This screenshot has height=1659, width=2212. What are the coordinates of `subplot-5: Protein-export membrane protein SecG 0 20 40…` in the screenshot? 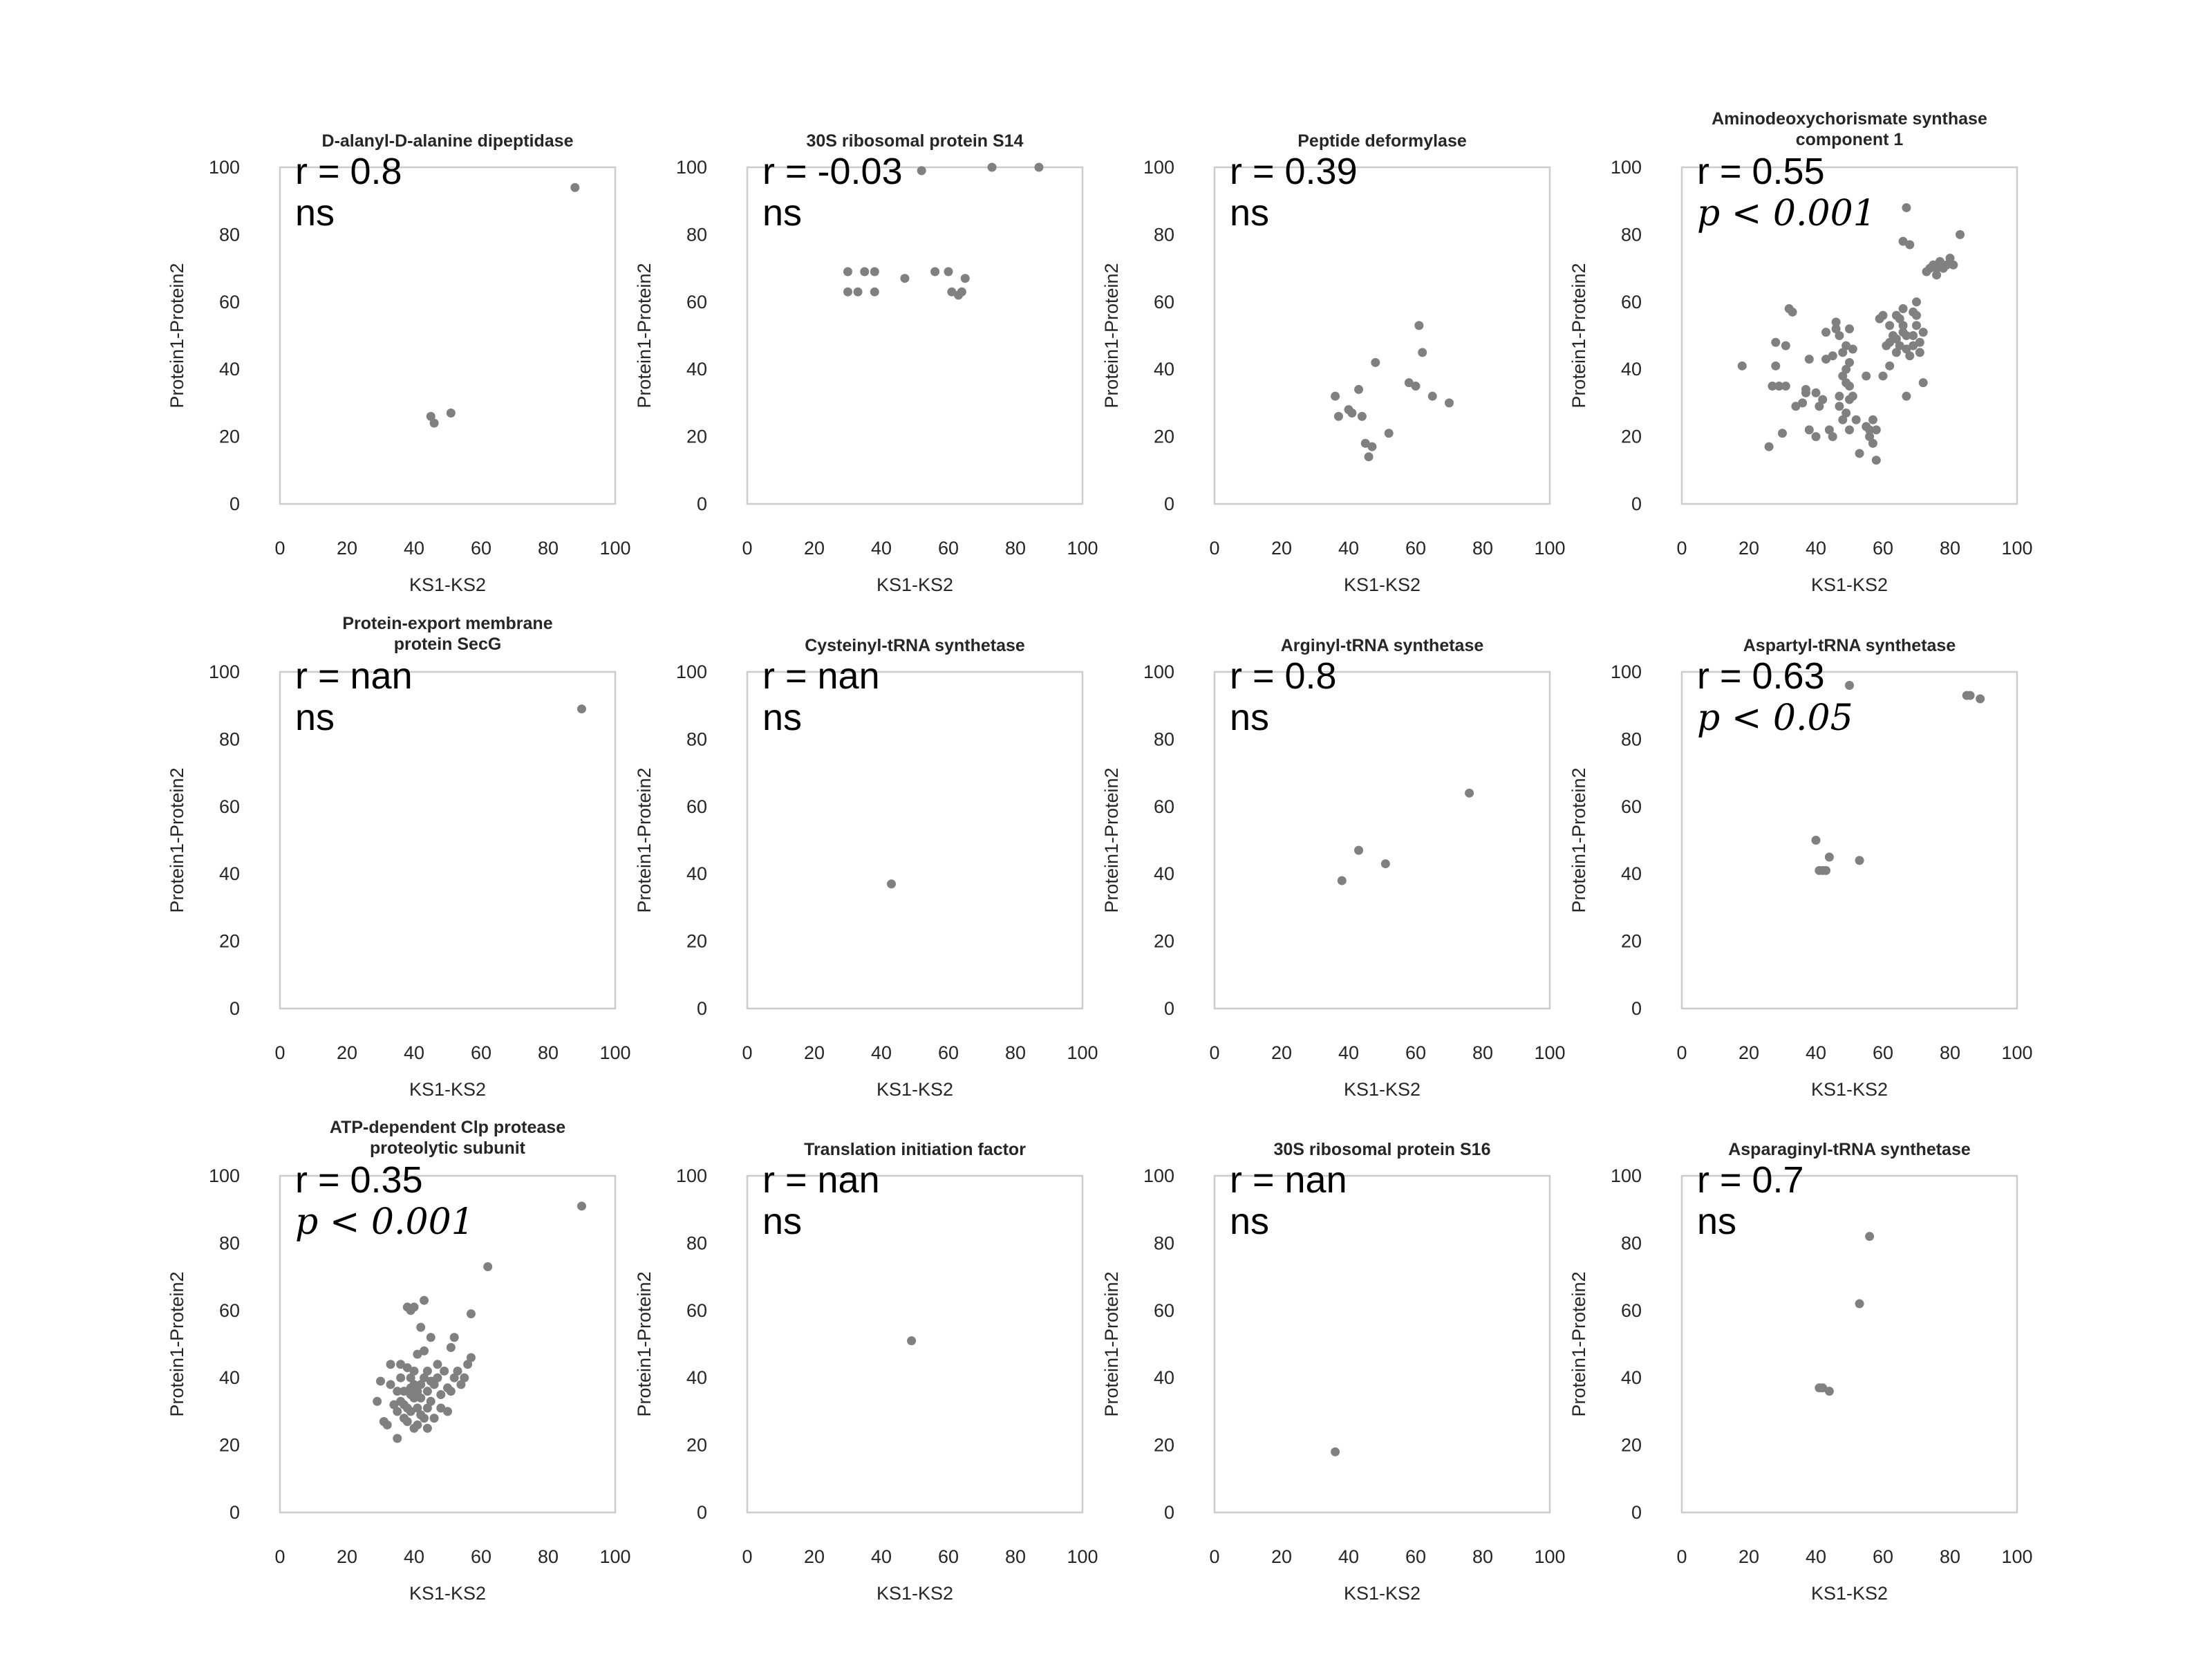 It's located at (399, 857).